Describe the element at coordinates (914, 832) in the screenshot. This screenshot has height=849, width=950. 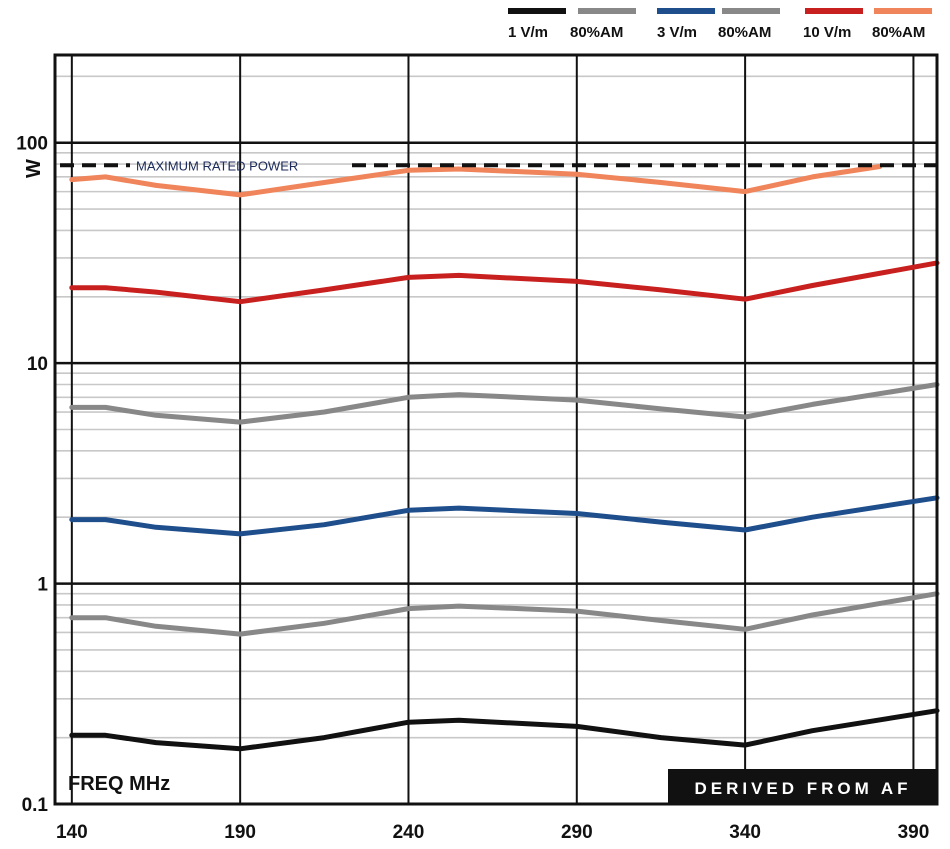
I see `x-tick-label: 390` at that location.